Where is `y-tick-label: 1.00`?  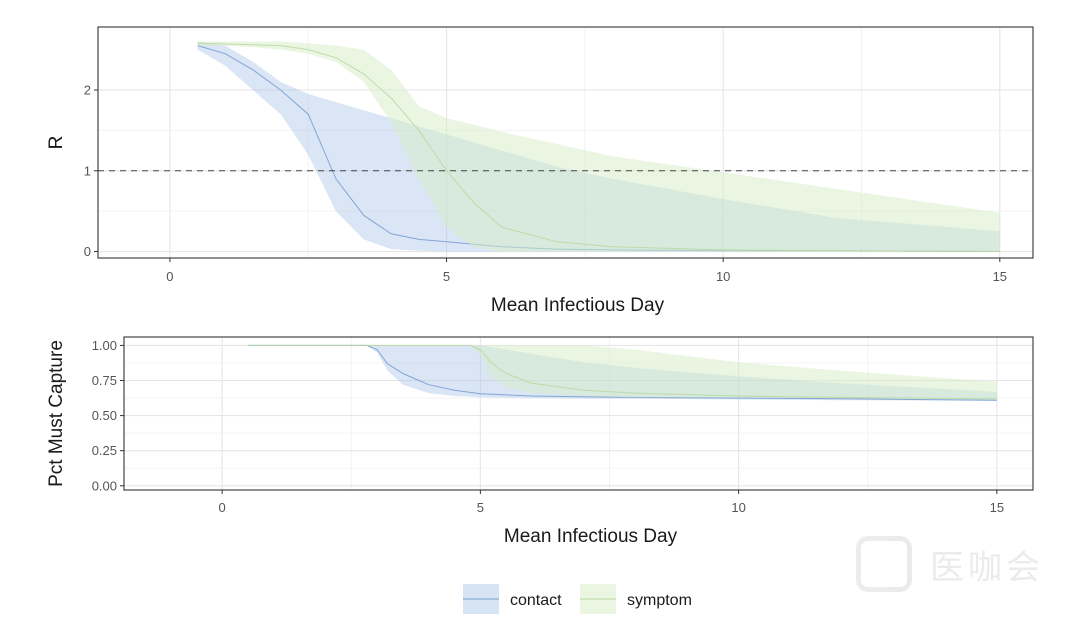 y-tick-label: 1.00 is located at coordinates (104, 345).